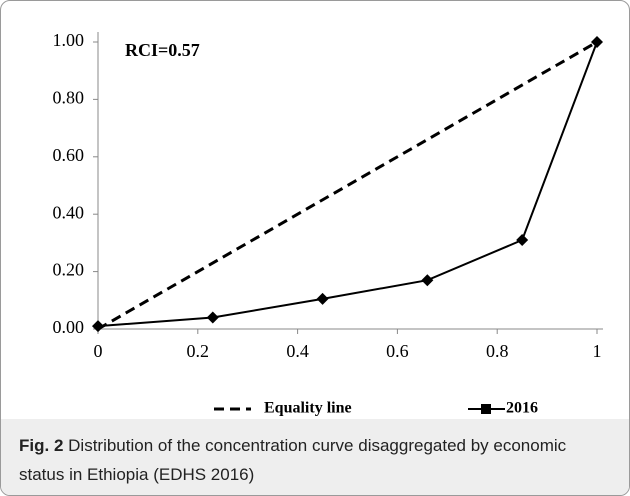 This screenshot has height=496, width=630. Describe the element at coordinates (69, 212) in the screenshot. I see `y-tick-label: 0.40` at that location.